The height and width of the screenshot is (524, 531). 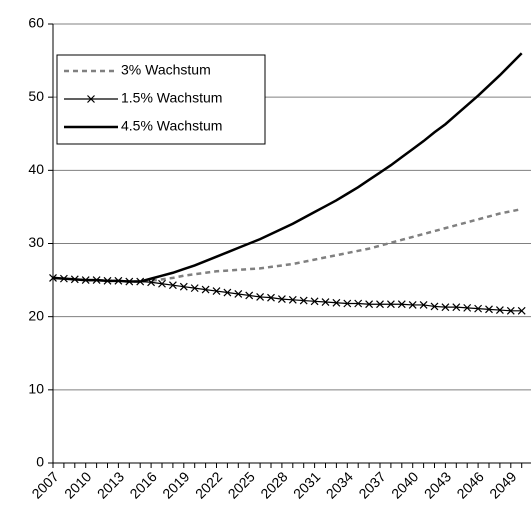 I want to click on x-tick-label: 2040, so click(x=404, y=484).